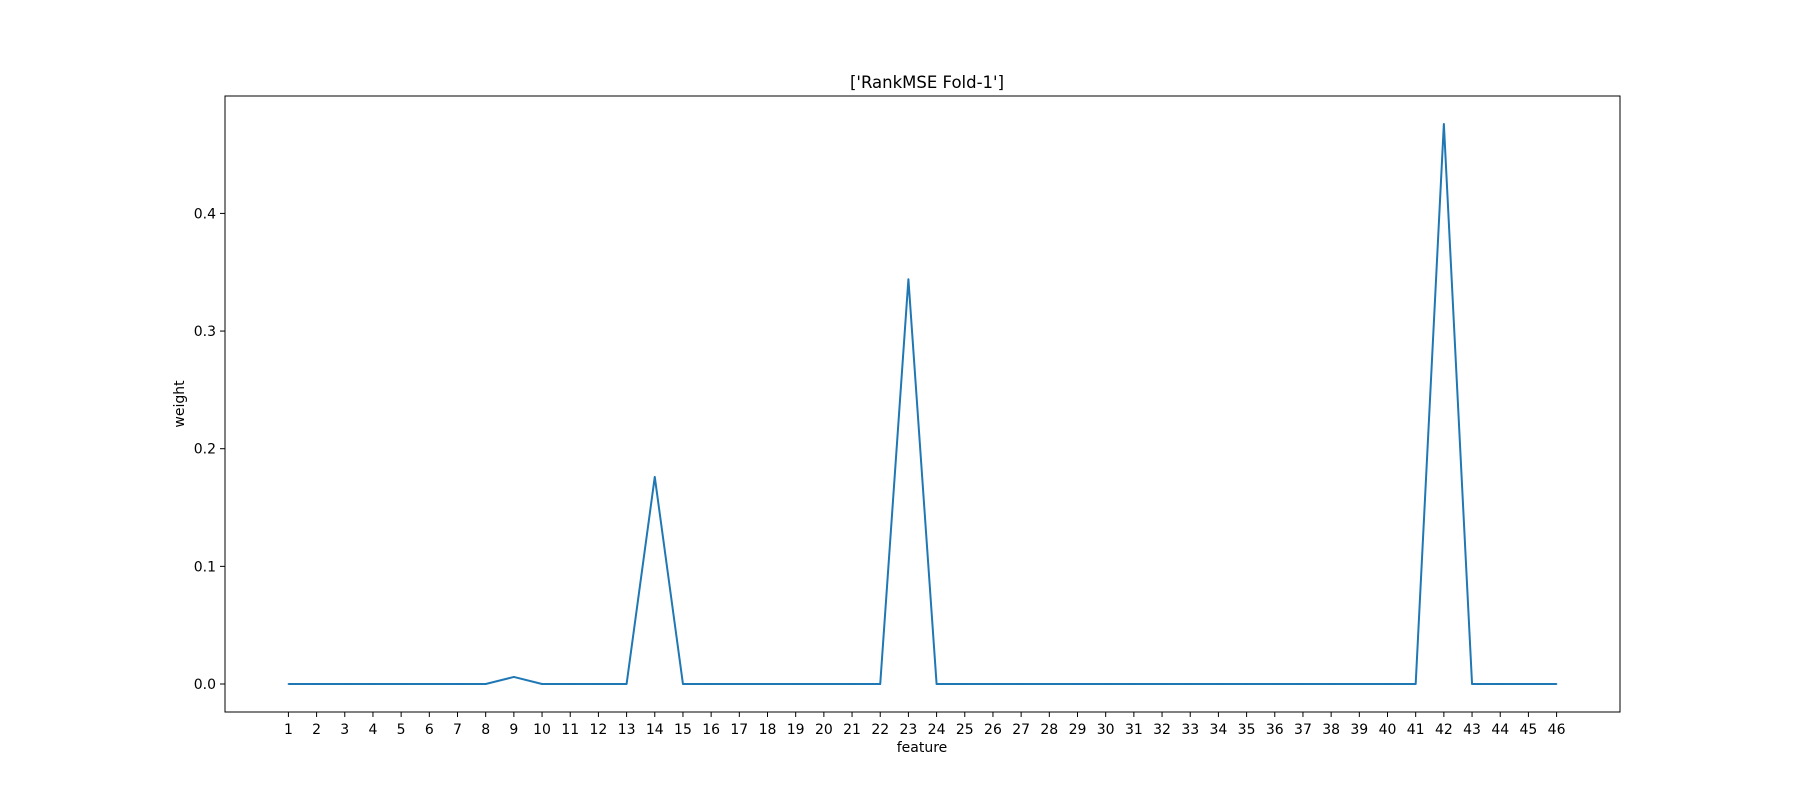 The height and width of the screenshot is (800, 1800). Describe the element at coordinates (852, 730) in the screenshot. I see `x-tick-label: 21` at that location.